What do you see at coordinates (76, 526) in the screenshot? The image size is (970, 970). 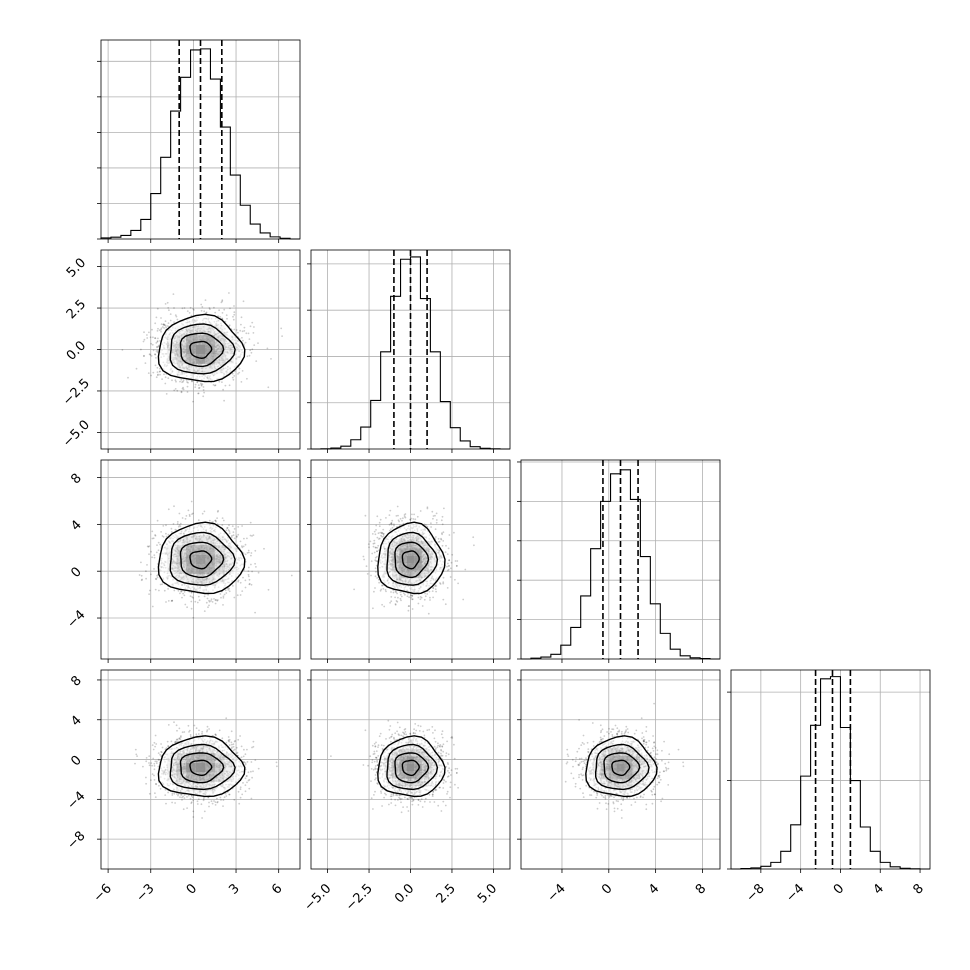 I see `y-tick-label-2-2: 4` at bounding box center [76, 526].